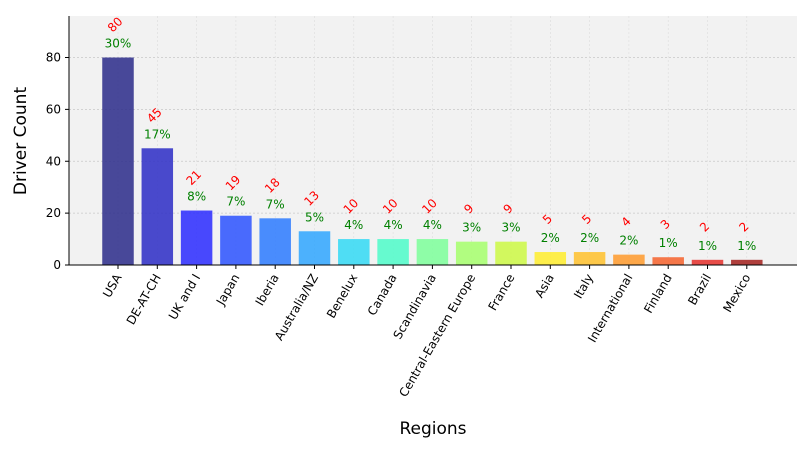 This screenshot has height=450, width=810. Describe the element at coordinates (21, 141) in the screenshot. I see `y-axis-label: Driver Count` at that location.